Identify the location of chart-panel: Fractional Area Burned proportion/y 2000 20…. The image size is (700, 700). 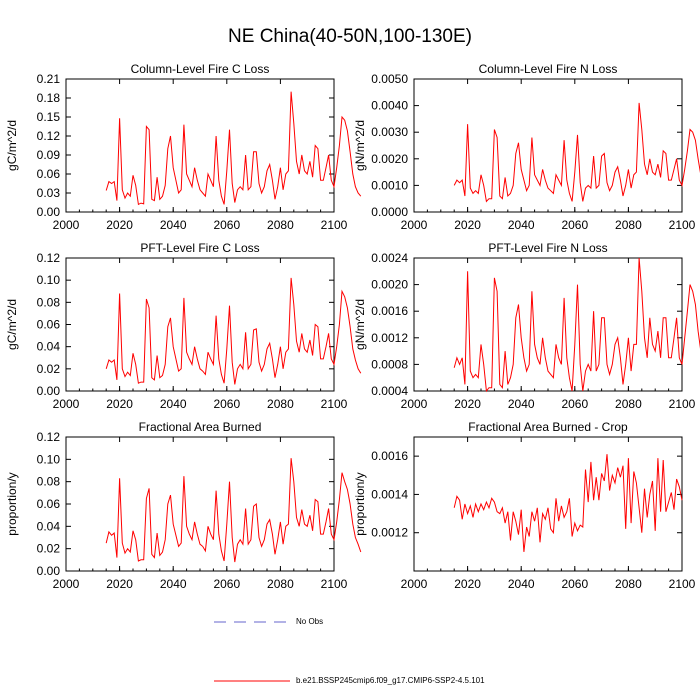
(183, 505).